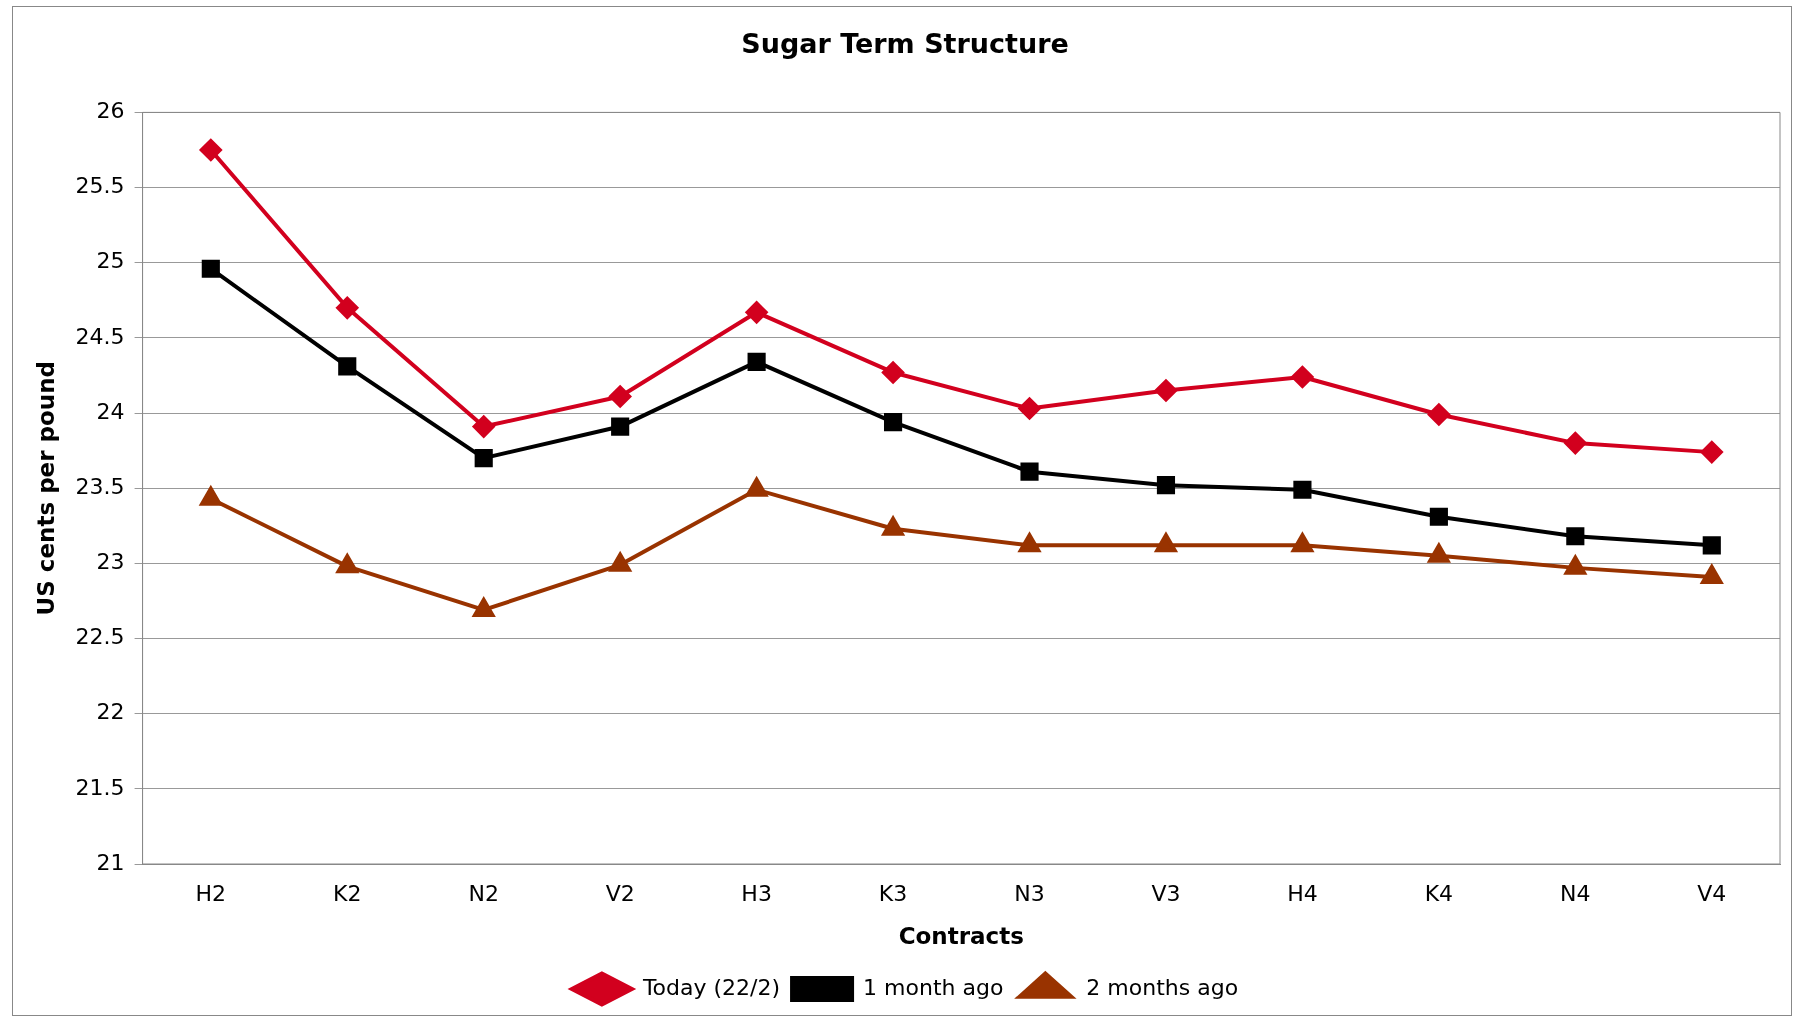  I want to click on y-axis-title: US cents per pound, so click(45, 488).